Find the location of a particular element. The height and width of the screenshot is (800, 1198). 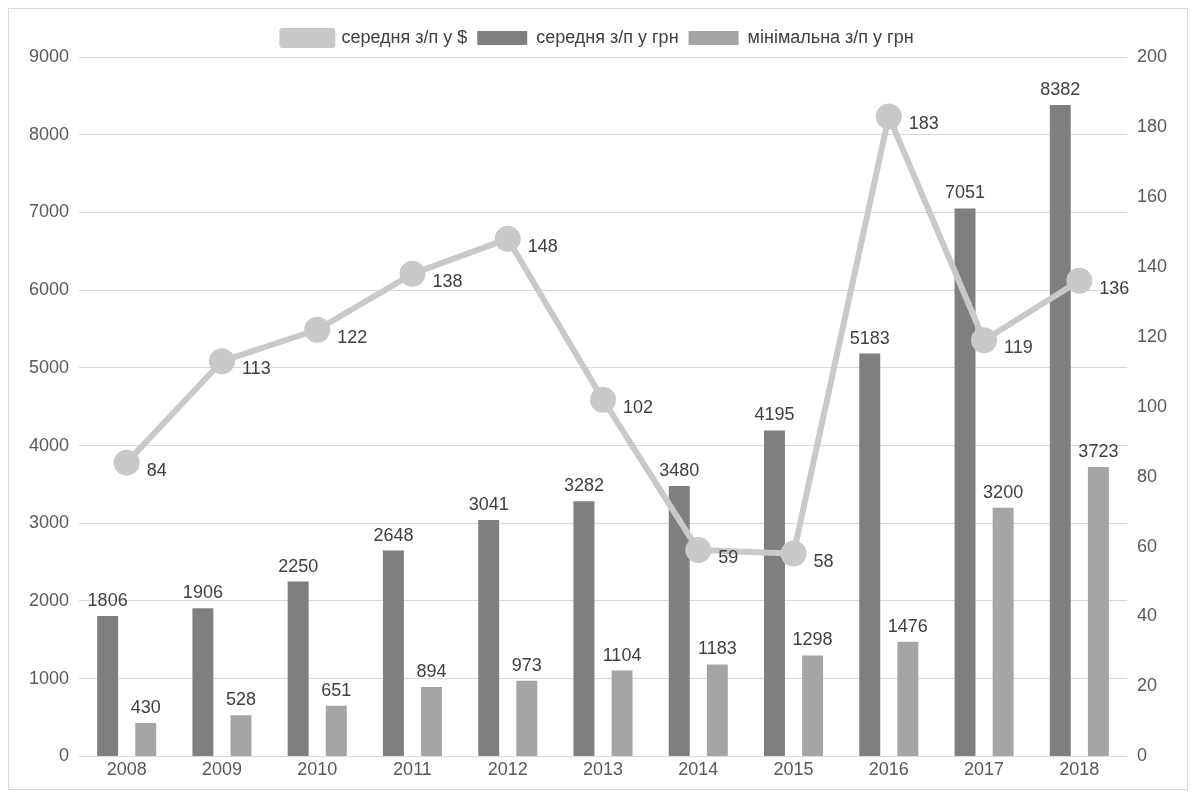

y-tick-label: 4000 is located at coordinates (49, 444).